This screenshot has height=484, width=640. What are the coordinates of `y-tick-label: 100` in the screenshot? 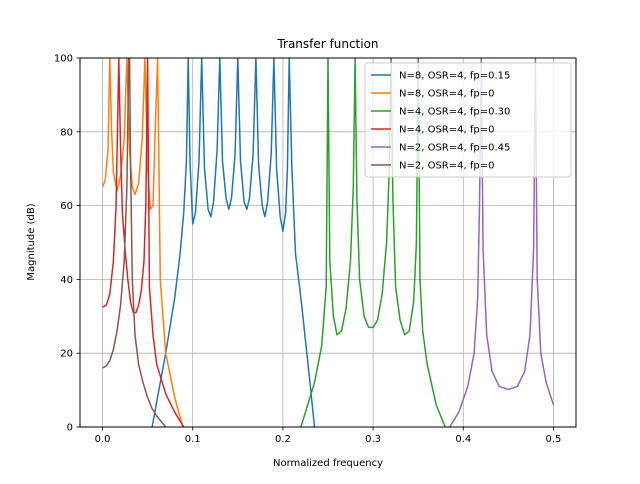 It's located at (63, 59).